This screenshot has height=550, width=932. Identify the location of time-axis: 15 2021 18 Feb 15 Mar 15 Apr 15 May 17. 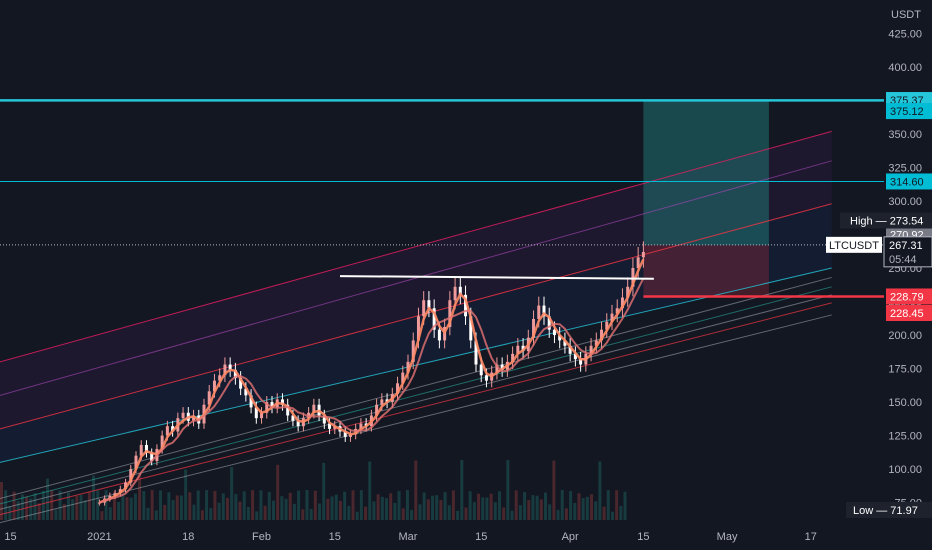
(410, 537).